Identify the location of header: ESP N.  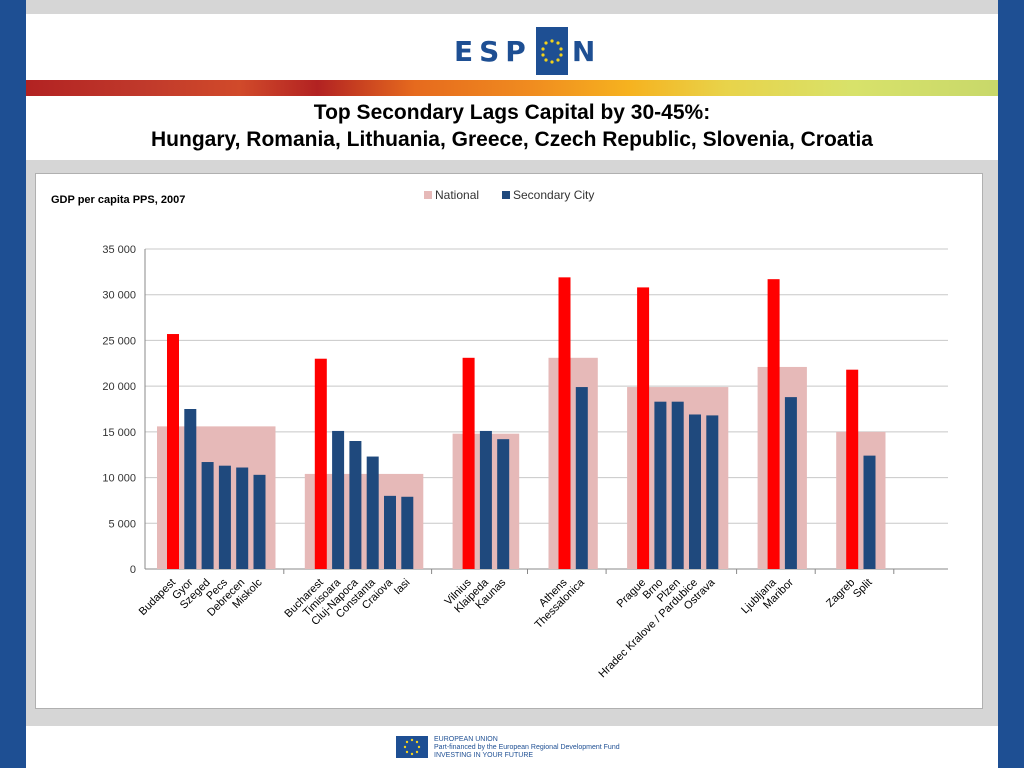
(512, 47).